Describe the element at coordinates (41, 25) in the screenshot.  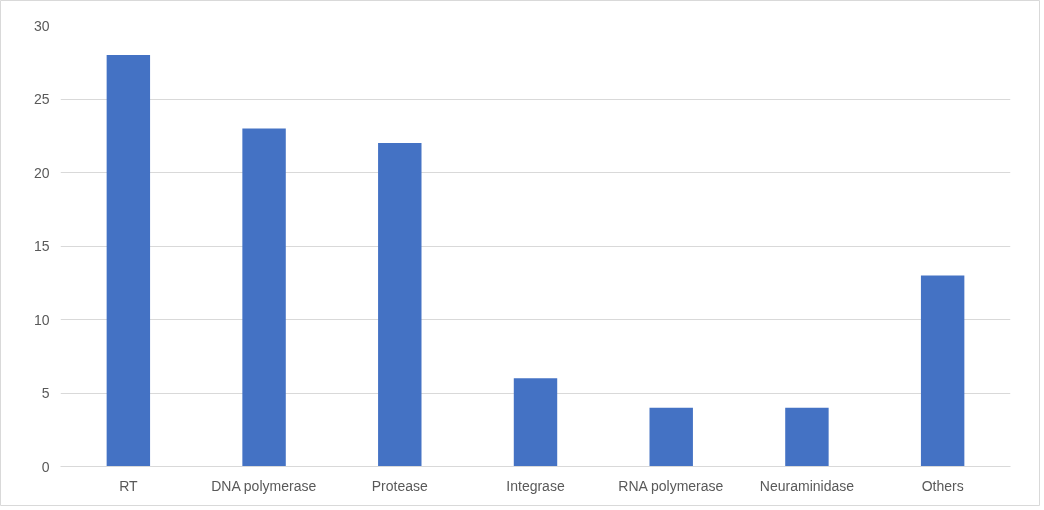
I see `y-tick-label: 30` at that location.